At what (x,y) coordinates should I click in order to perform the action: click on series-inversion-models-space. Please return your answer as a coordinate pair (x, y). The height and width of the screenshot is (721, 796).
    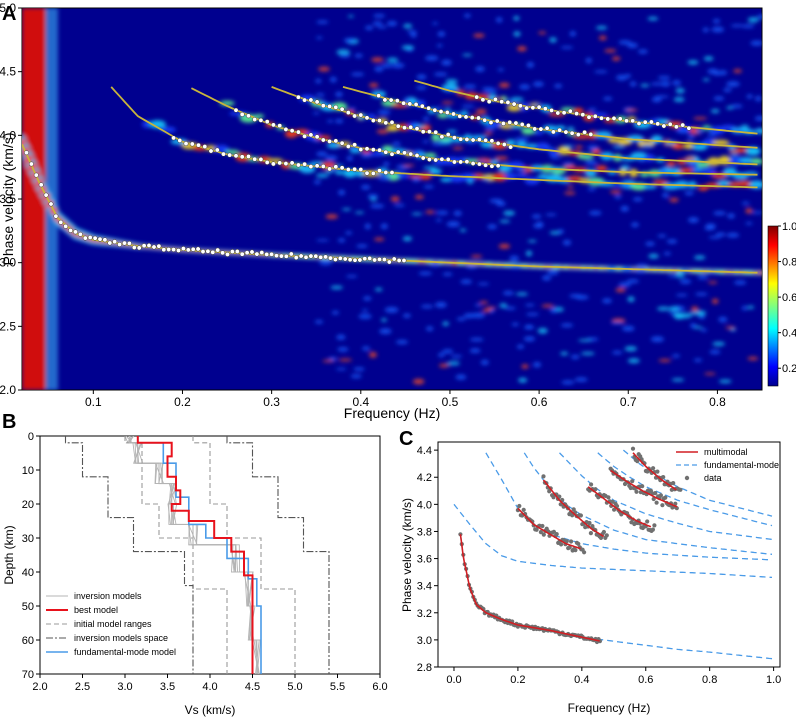
    Looking at the image, I should click on (278, 555).